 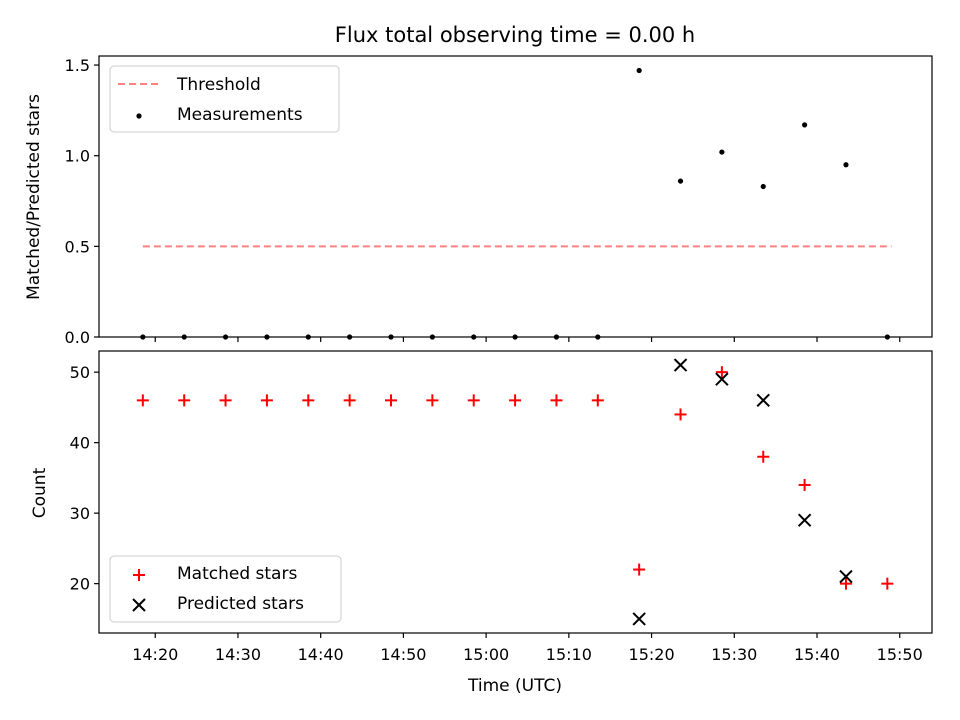 What do you see at coordinates (514, 686) in the screenshot?
I see `x-axis-label: Time (UTC)` at bounding box center [514, 686].